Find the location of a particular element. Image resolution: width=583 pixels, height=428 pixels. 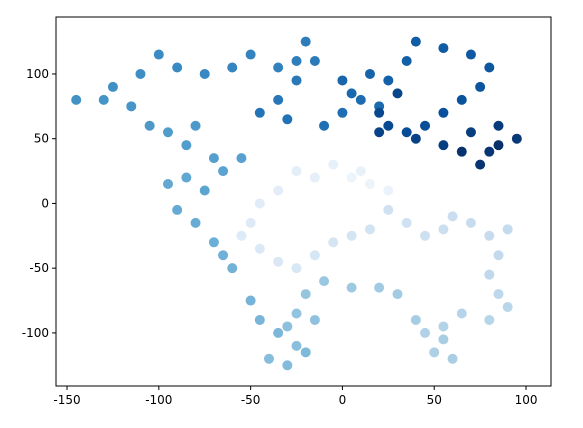

x-tick-label: 0 is located at coordinates (343, 400).